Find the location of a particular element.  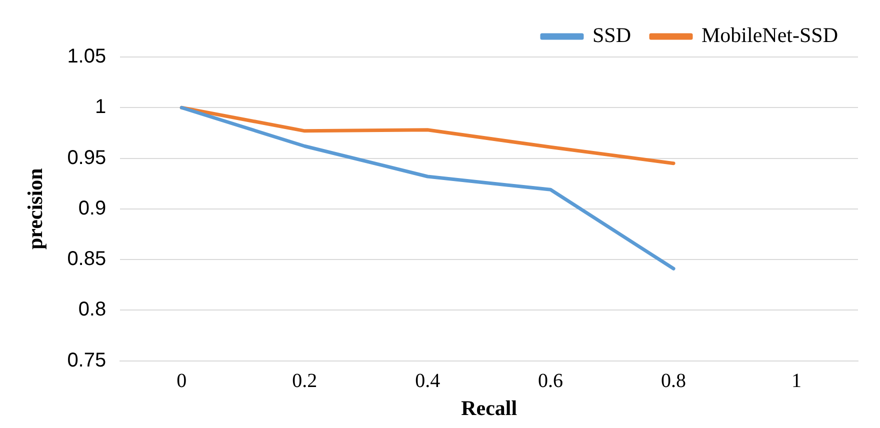

x-tick-label: 0.4 is located at coordinates (427, 381).